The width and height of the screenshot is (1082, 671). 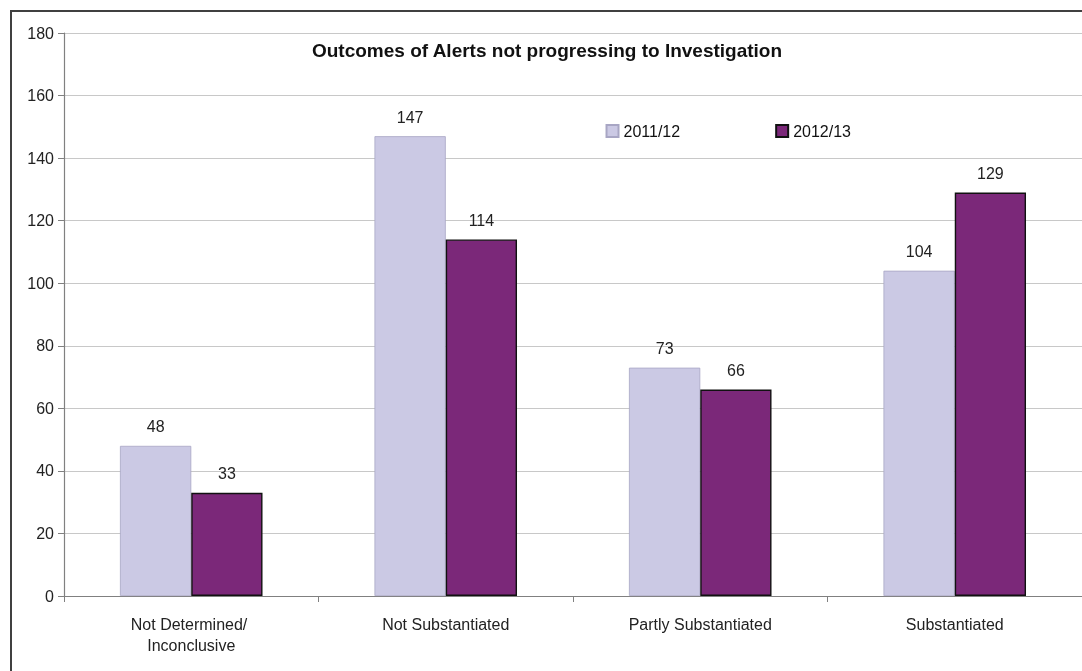 What do you see at coordinates (41, 158) in the screenshot?
I see `y-tick-label: 140` at bounding box center [41, 158].